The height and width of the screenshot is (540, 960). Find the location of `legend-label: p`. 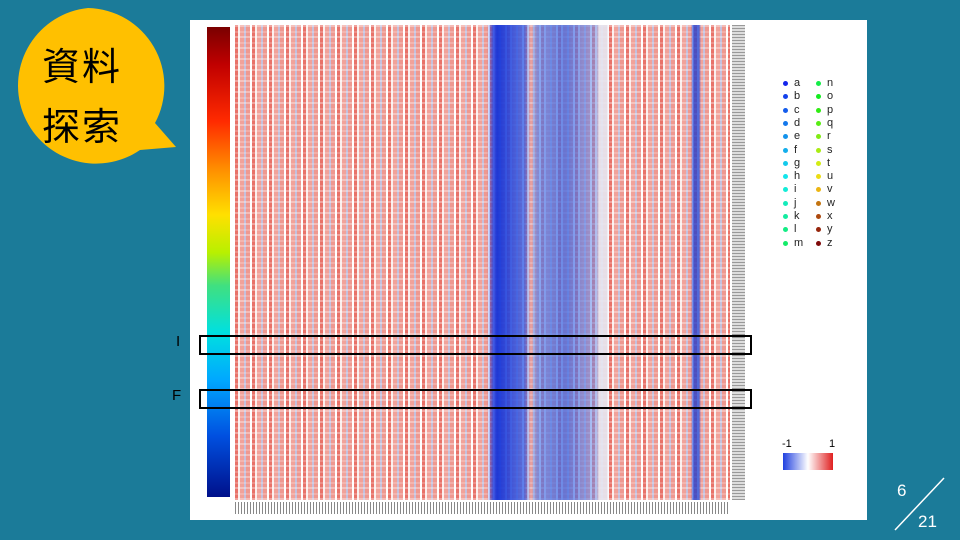

legend-label: p is located at coordinates (830, 109).